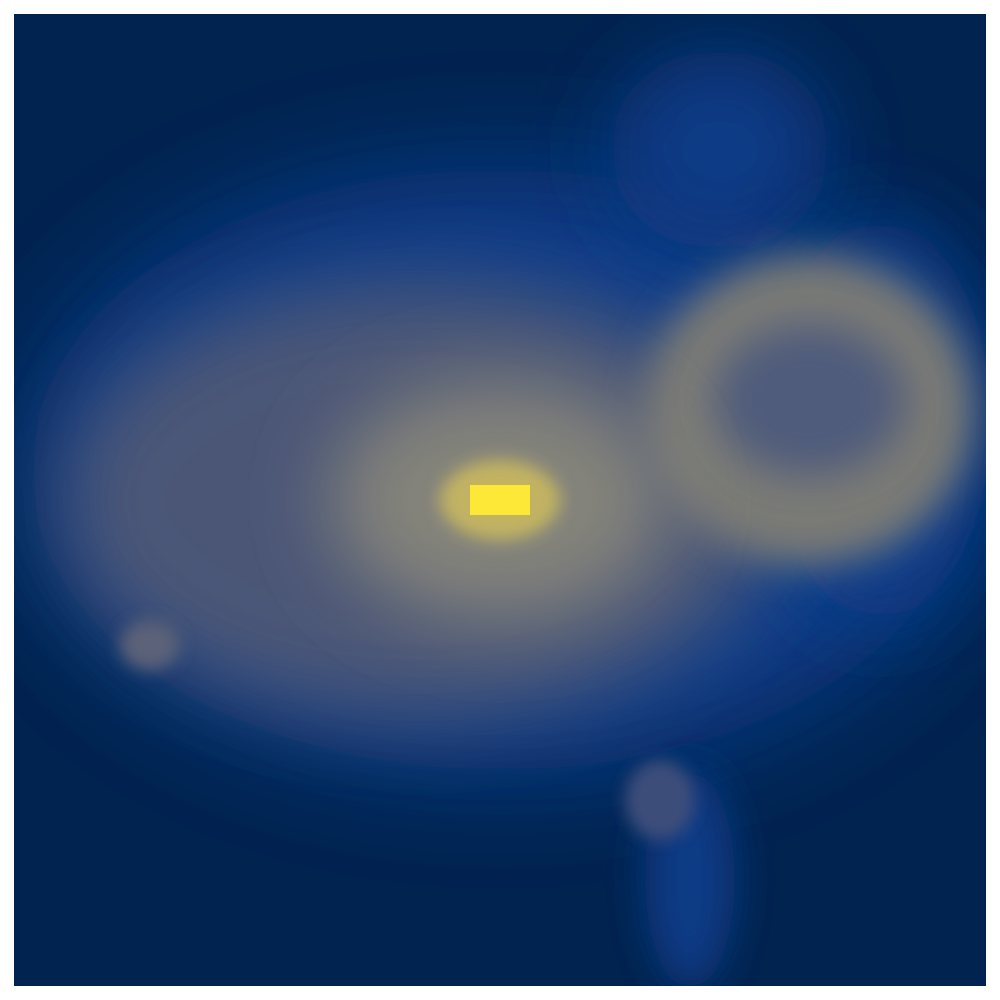 This screenshot has height=1000, width=1000. I want to click on peak, so click(500, 500).